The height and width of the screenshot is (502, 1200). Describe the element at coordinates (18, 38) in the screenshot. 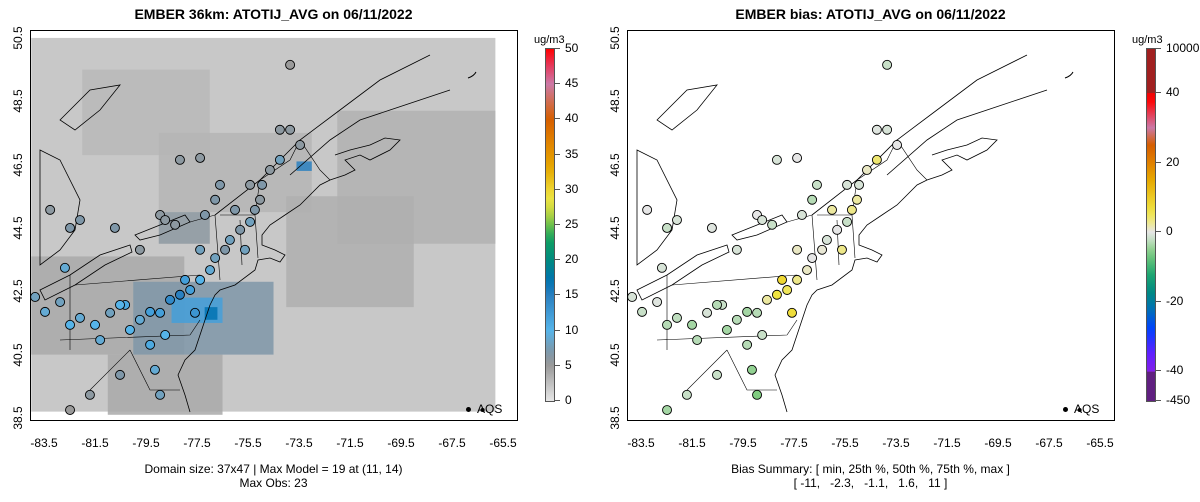

I see `y-tick-label: 50.5` at that location.